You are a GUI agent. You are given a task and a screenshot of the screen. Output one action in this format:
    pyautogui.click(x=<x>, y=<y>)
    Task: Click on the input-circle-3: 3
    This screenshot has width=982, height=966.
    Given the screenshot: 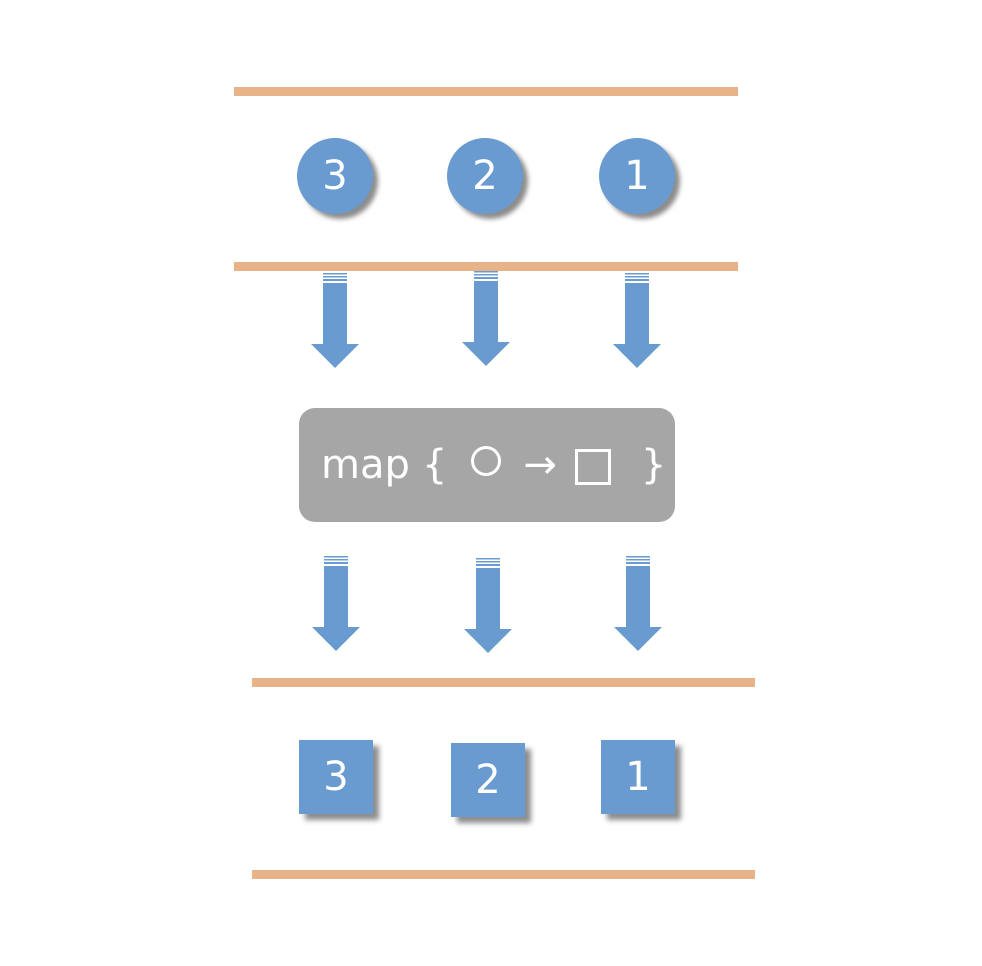 What is the action you would take?
    pyautogui.click(x=335, y=176)
    